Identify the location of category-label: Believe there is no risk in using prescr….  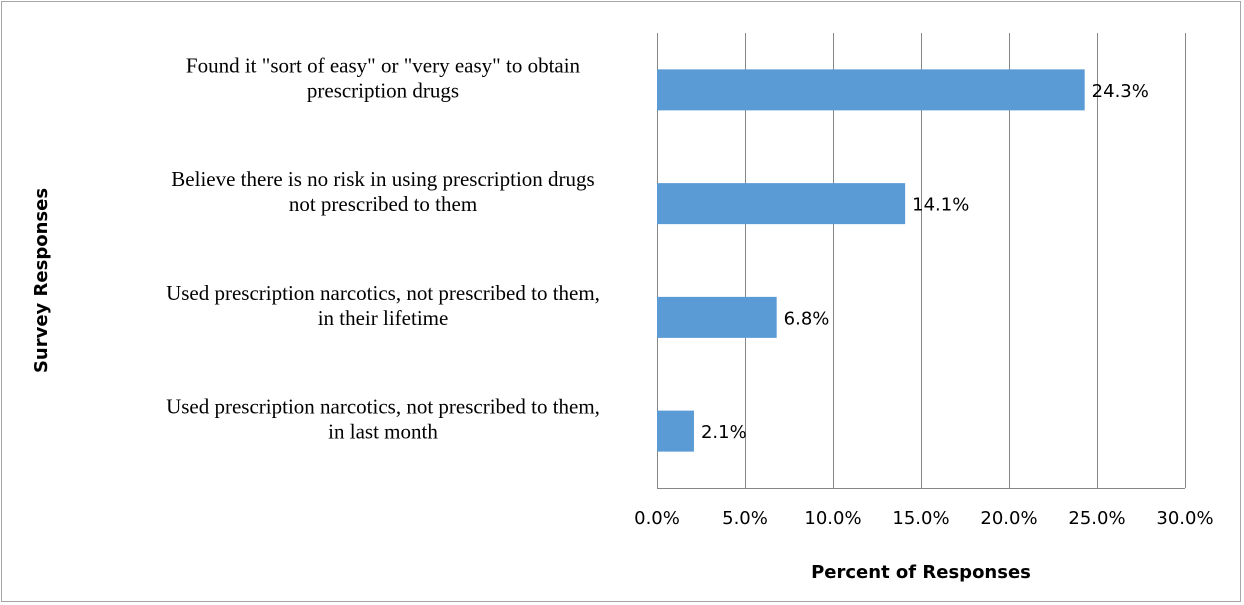
(382, 191).